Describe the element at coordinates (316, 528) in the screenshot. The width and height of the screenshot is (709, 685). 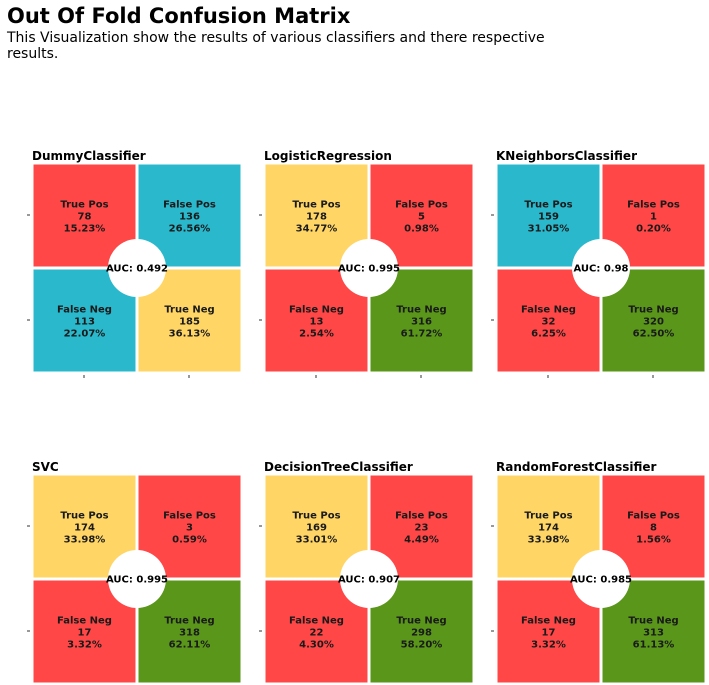
I see `cell-count: 169` at that location.